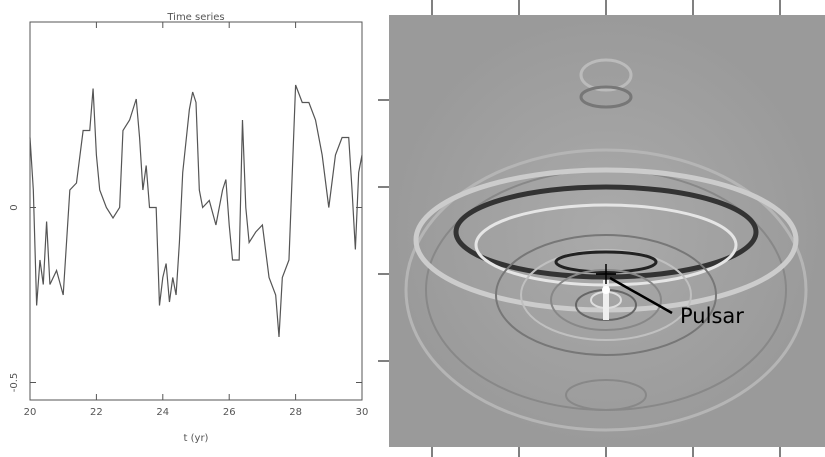 The width and height of the screenshot is (825, 457). What do you see at coordinates (96, 412) in the screenshot?
I see `x-tick-label: 22` at bounding box center [96, 412].